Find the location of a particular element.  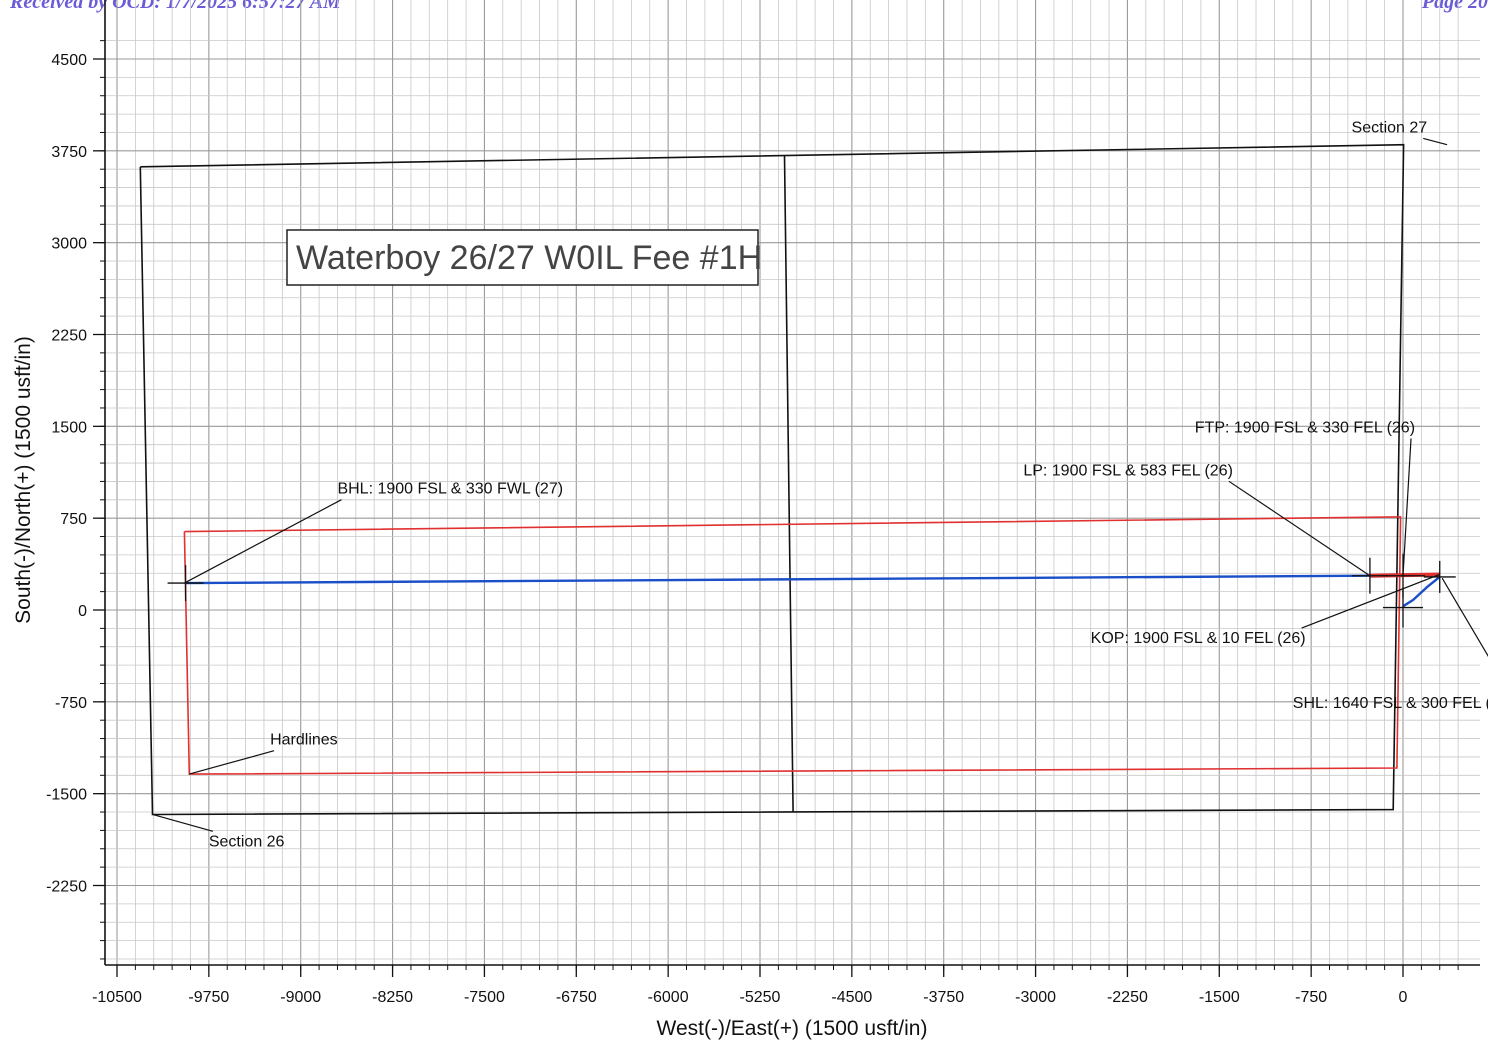

y-tick-label: 3000 is located at coordinates (69, 244).